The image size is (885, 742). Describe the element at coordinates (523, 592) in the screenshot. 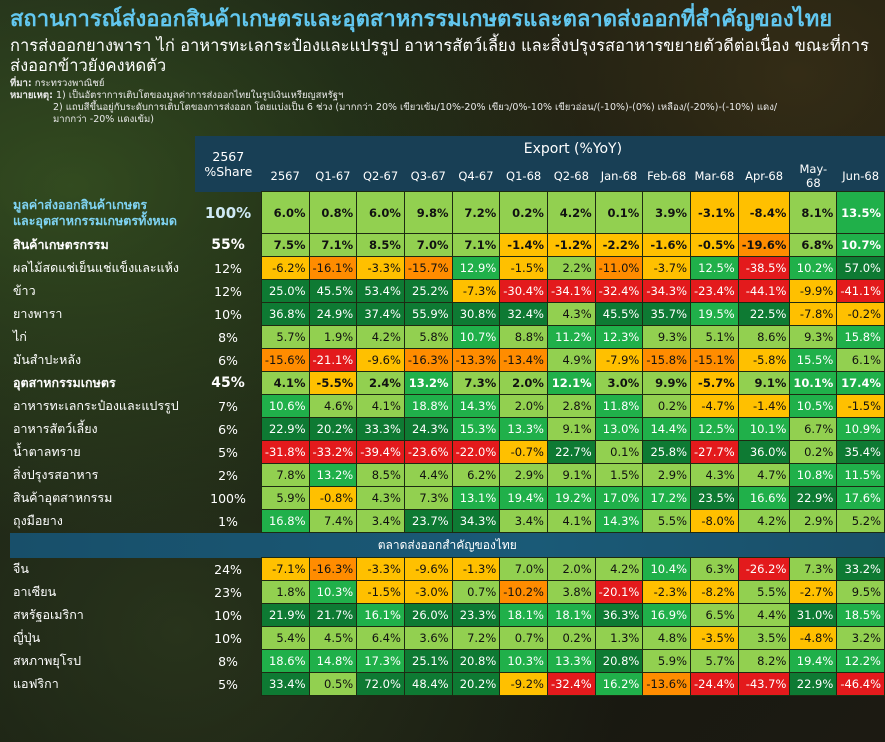

I see `value-cell: -10.2%` at that location.